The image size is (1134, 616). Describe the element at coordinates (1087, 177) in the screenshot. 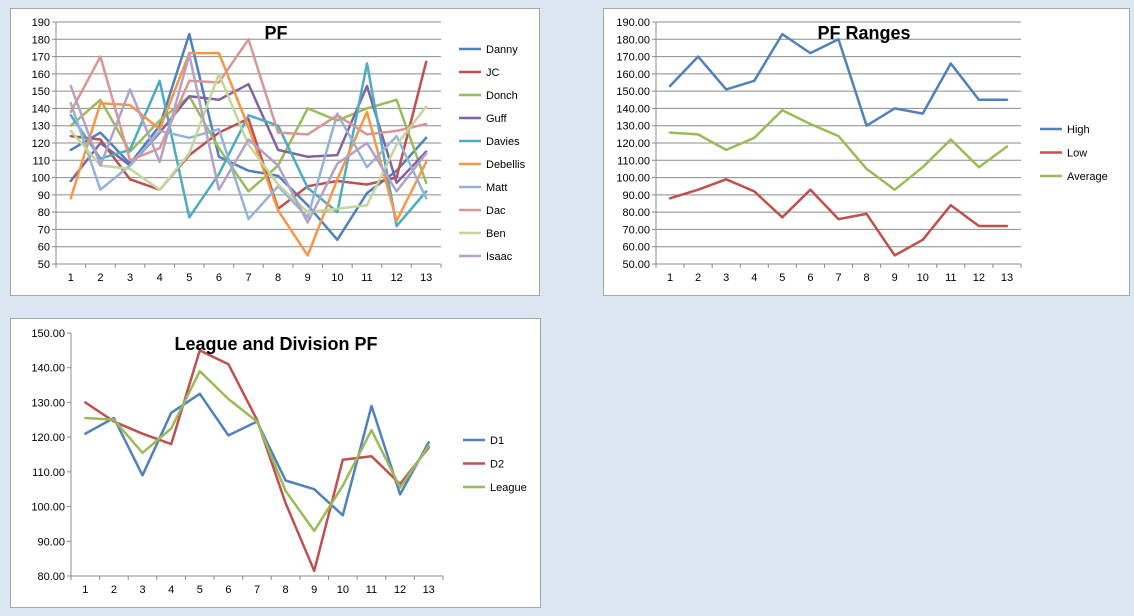

I see `legend-label: Average` at that location.